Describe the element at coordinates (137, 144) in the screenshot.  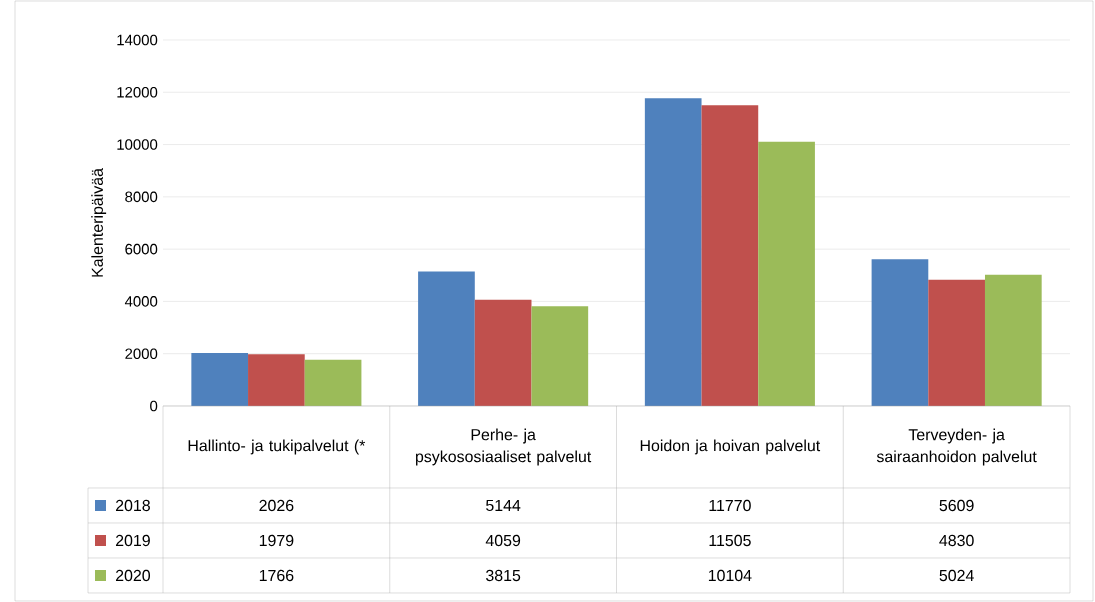
I see `y-tick-label: 10000` at that location.